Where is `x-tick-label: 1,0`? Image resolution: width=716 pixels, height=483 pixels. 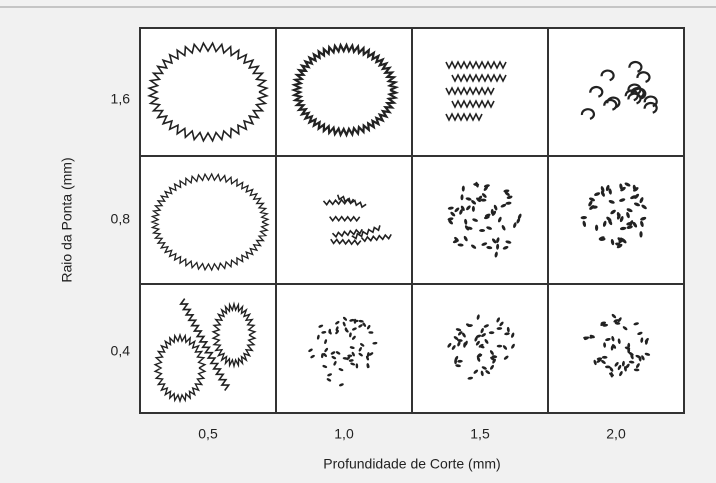
x-tick-label: 1,0 is located at coordinates (344, 434).